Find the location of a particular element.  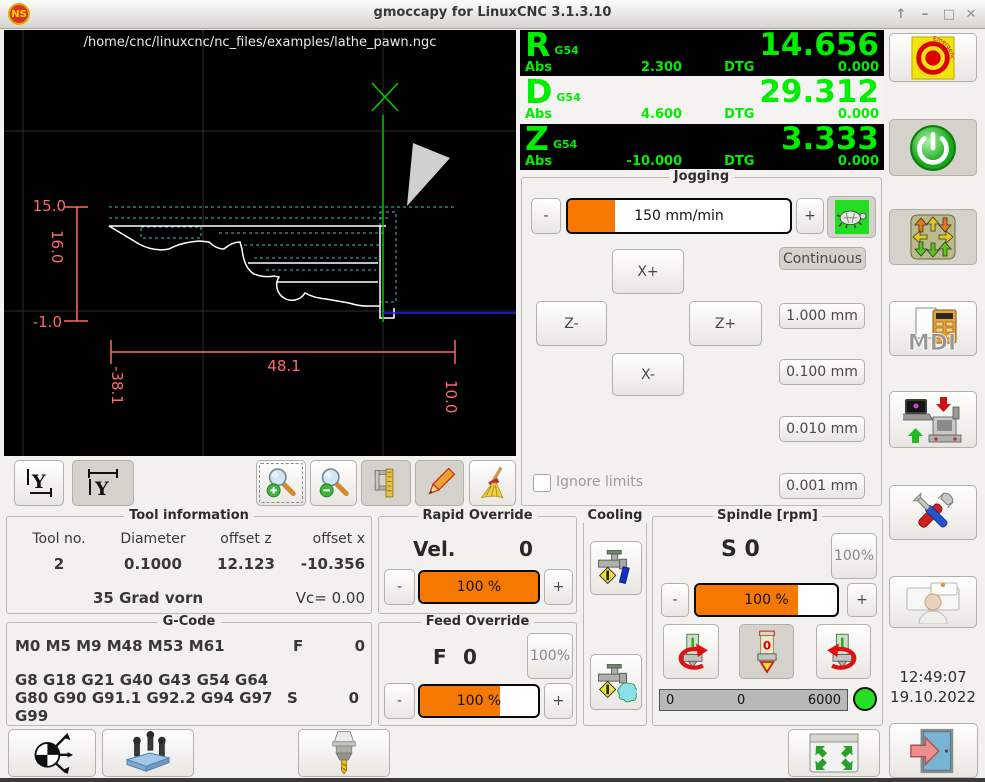

jog-arrows-icon is located at coordinates (933, 237).